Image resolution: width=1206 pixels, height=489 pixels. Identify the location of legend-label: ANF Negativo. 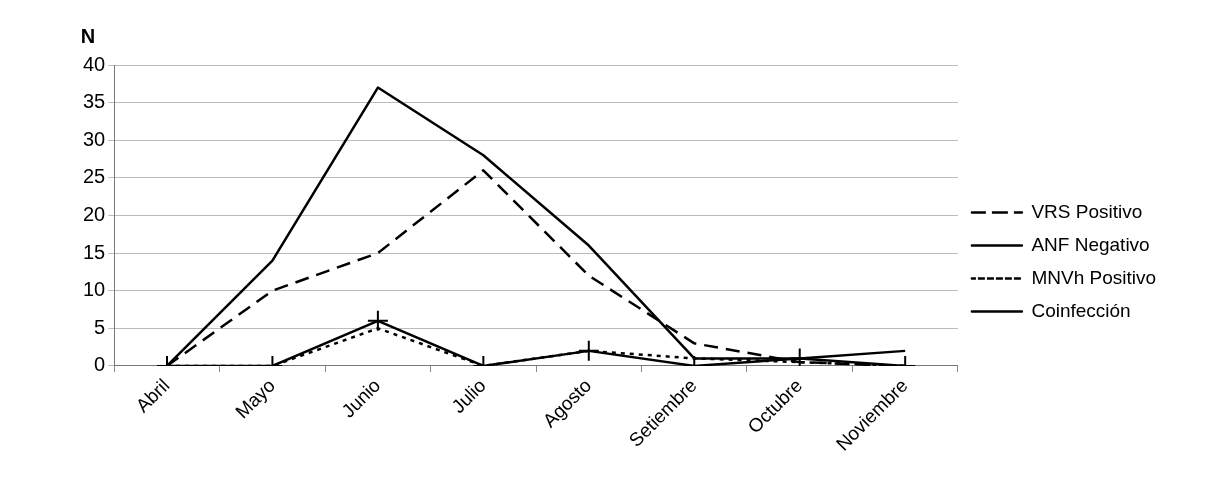
(1090, 244).